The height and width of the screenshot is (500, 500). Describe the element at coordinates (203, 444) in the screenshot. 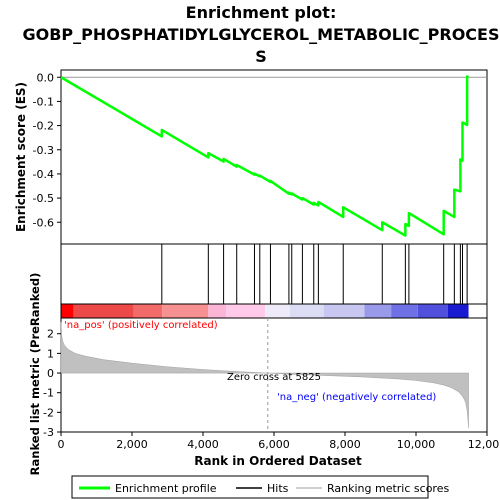

I see `x-tick-label: 4,000` at that location.